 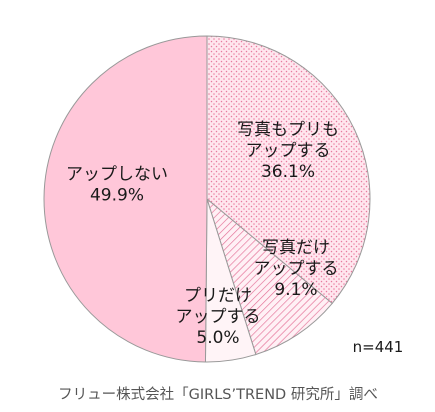 What do you see at coordinates (288, 130) in the screenshot?
I see `slice-name-label: 写真もプリも` at bounding box center [288, 130].